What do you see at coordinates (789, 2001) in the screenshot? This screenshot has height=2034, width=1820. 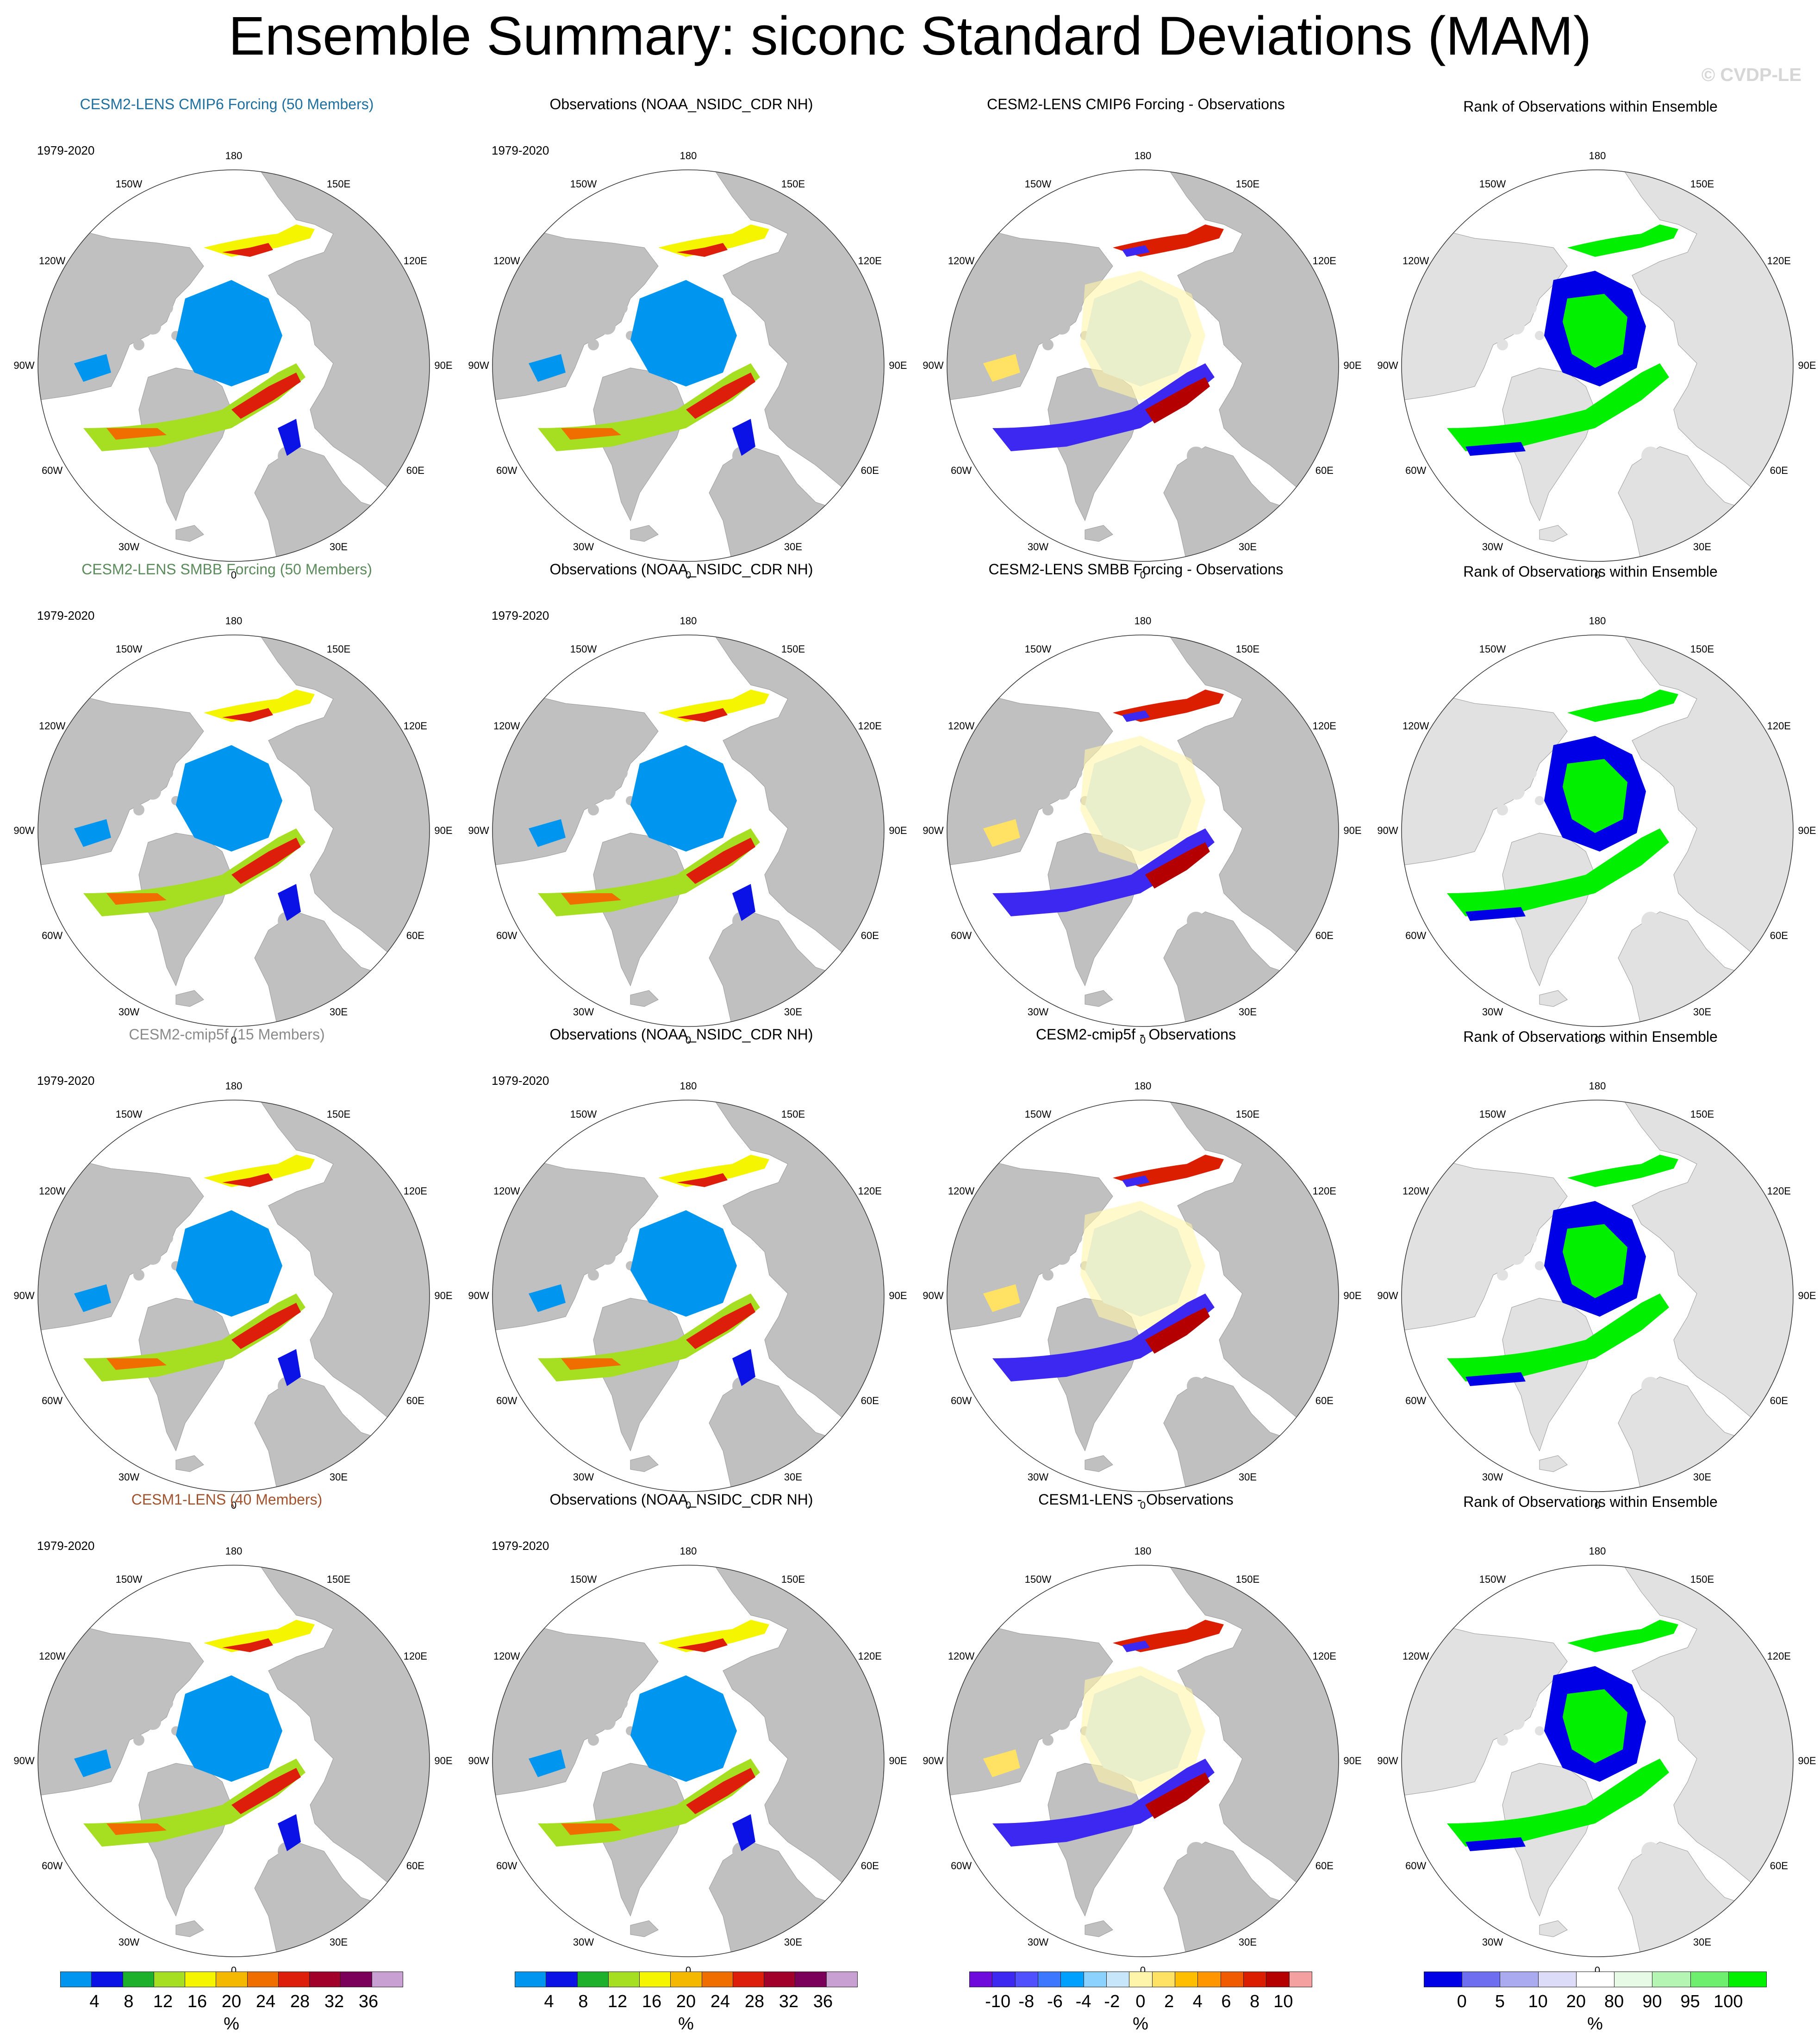 I see `colorbar-tick-label: 32` at bounding box center [789, 2001].